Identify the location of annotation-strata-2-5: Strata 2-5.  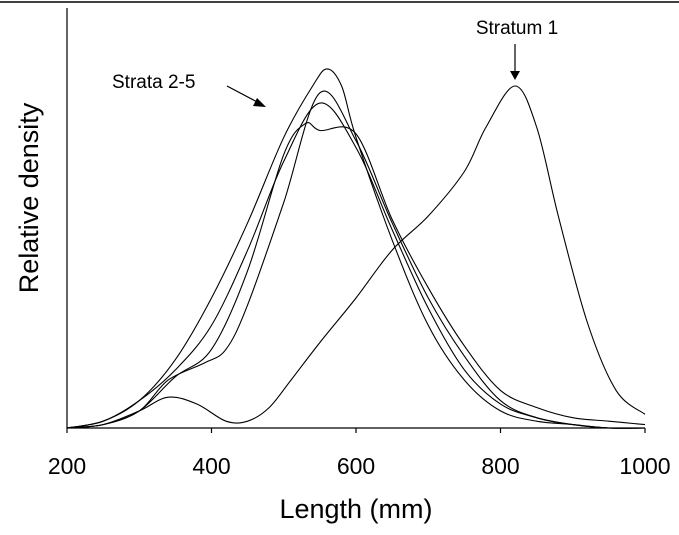
(189, 89).